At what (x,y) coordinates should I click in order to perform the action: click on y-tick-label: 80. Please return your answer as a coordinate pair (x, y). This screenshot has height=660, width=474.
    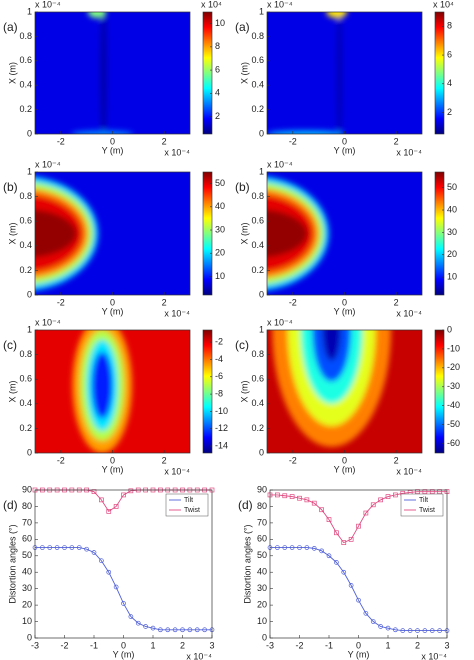
    Looking at the image, I should click on (27, 506).